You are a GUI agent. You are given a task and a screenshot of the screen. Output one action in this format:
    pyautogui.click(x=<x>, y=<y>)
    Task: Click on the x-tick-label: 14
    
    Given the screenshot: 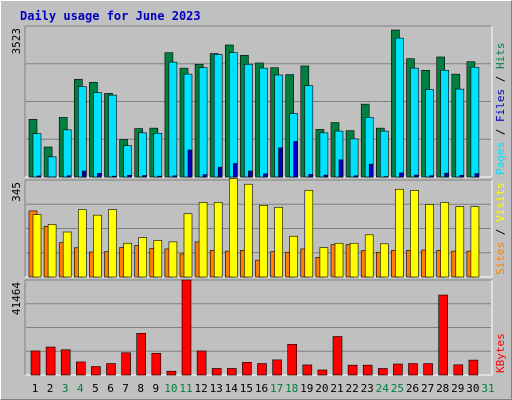 What is the action you would take?
    pyautogui.click(x=232, y=388)
    